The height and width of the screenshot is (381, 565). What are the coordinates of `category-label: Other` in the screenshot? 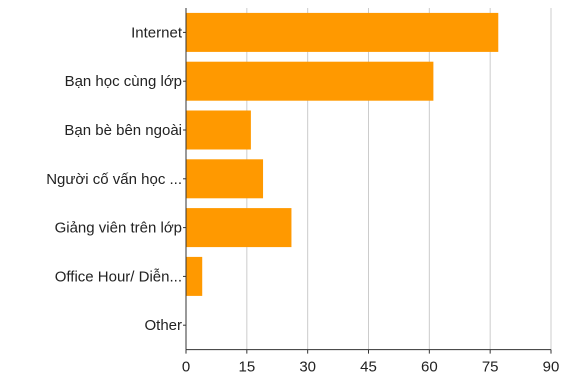 It's located at (163, 325).